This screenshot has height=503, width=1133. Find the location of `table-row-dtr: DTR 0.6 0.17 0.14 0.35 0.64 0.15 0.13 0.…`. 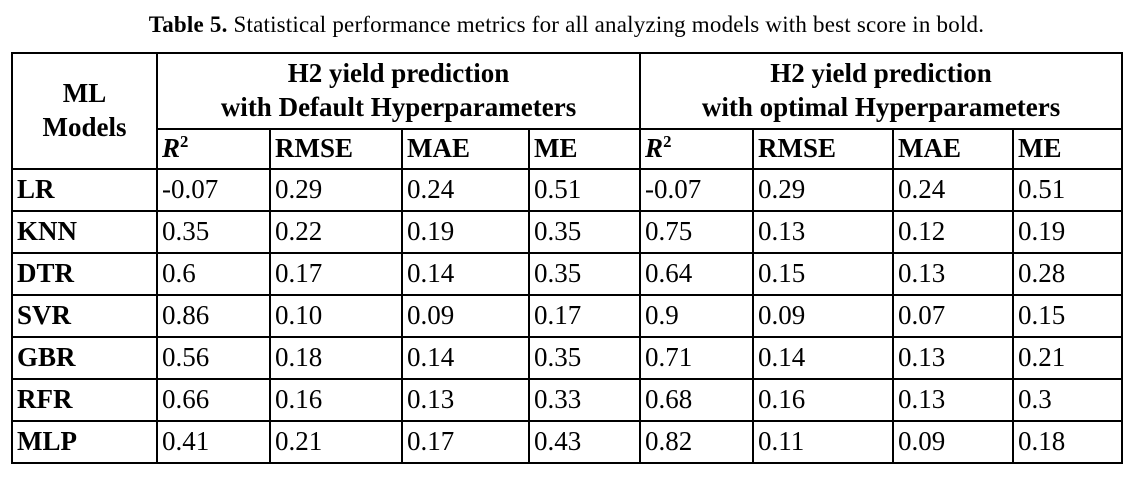

table-row-dtr: DTR 0.6 0.17 0.14 0.35 0.64 0.15 0.13 0.… is located at coordinates (567, 273).